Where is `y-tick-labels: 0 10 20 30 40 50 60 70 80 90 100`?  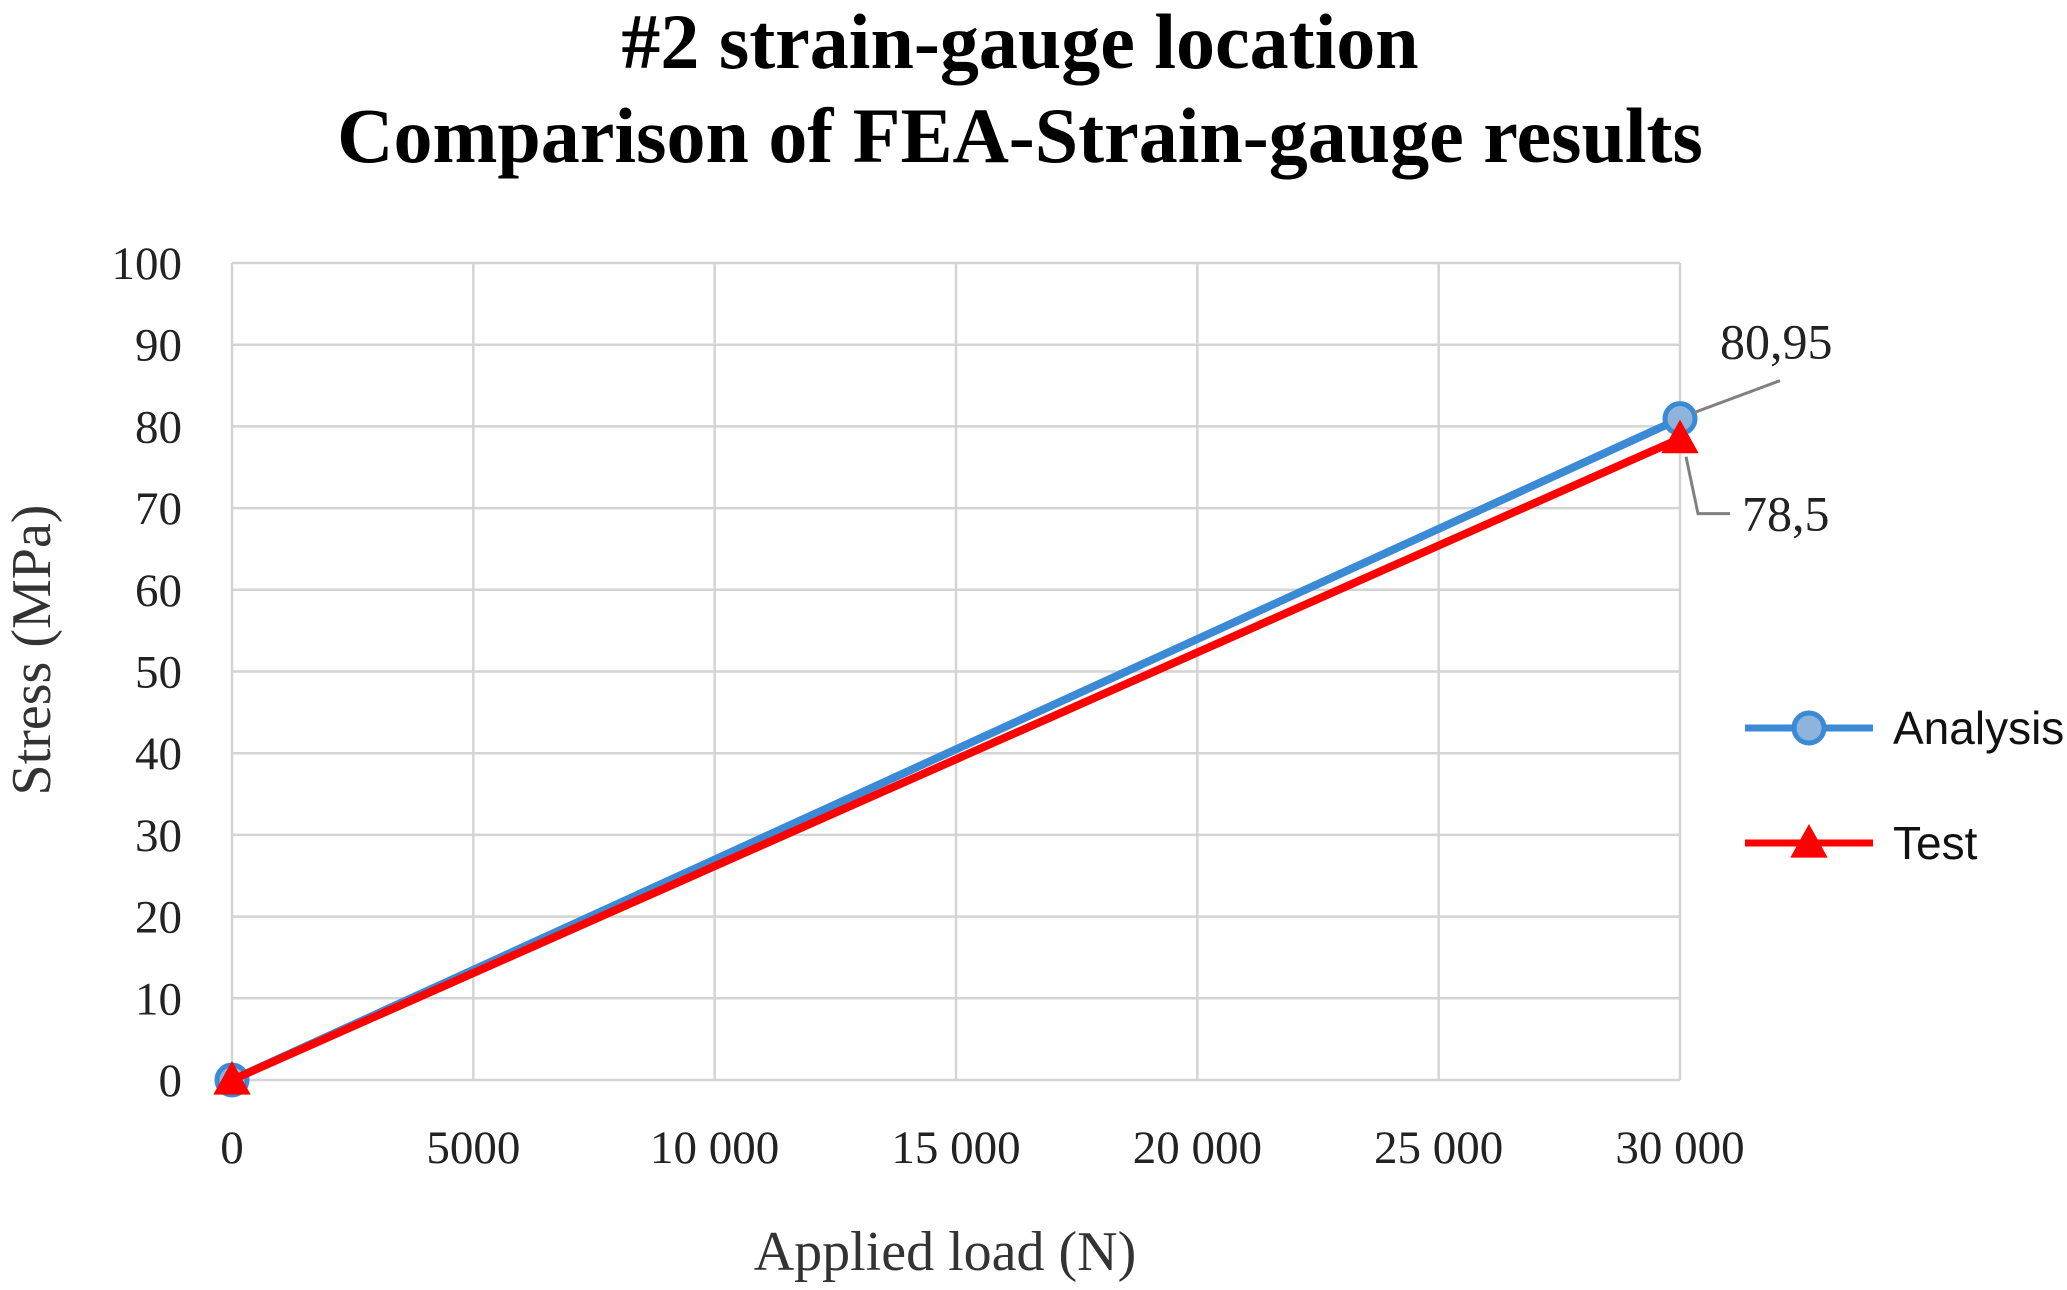
y-tick-labels: 0 10 20 30 40 50 60 70 80 90 100 is located at coordinates (147, 672).